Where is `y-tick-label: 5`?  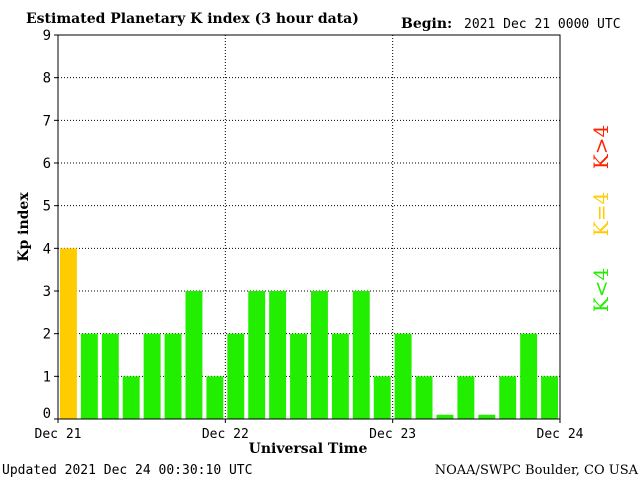 y-tick-label: 5 is located at coordinates (47, 207).